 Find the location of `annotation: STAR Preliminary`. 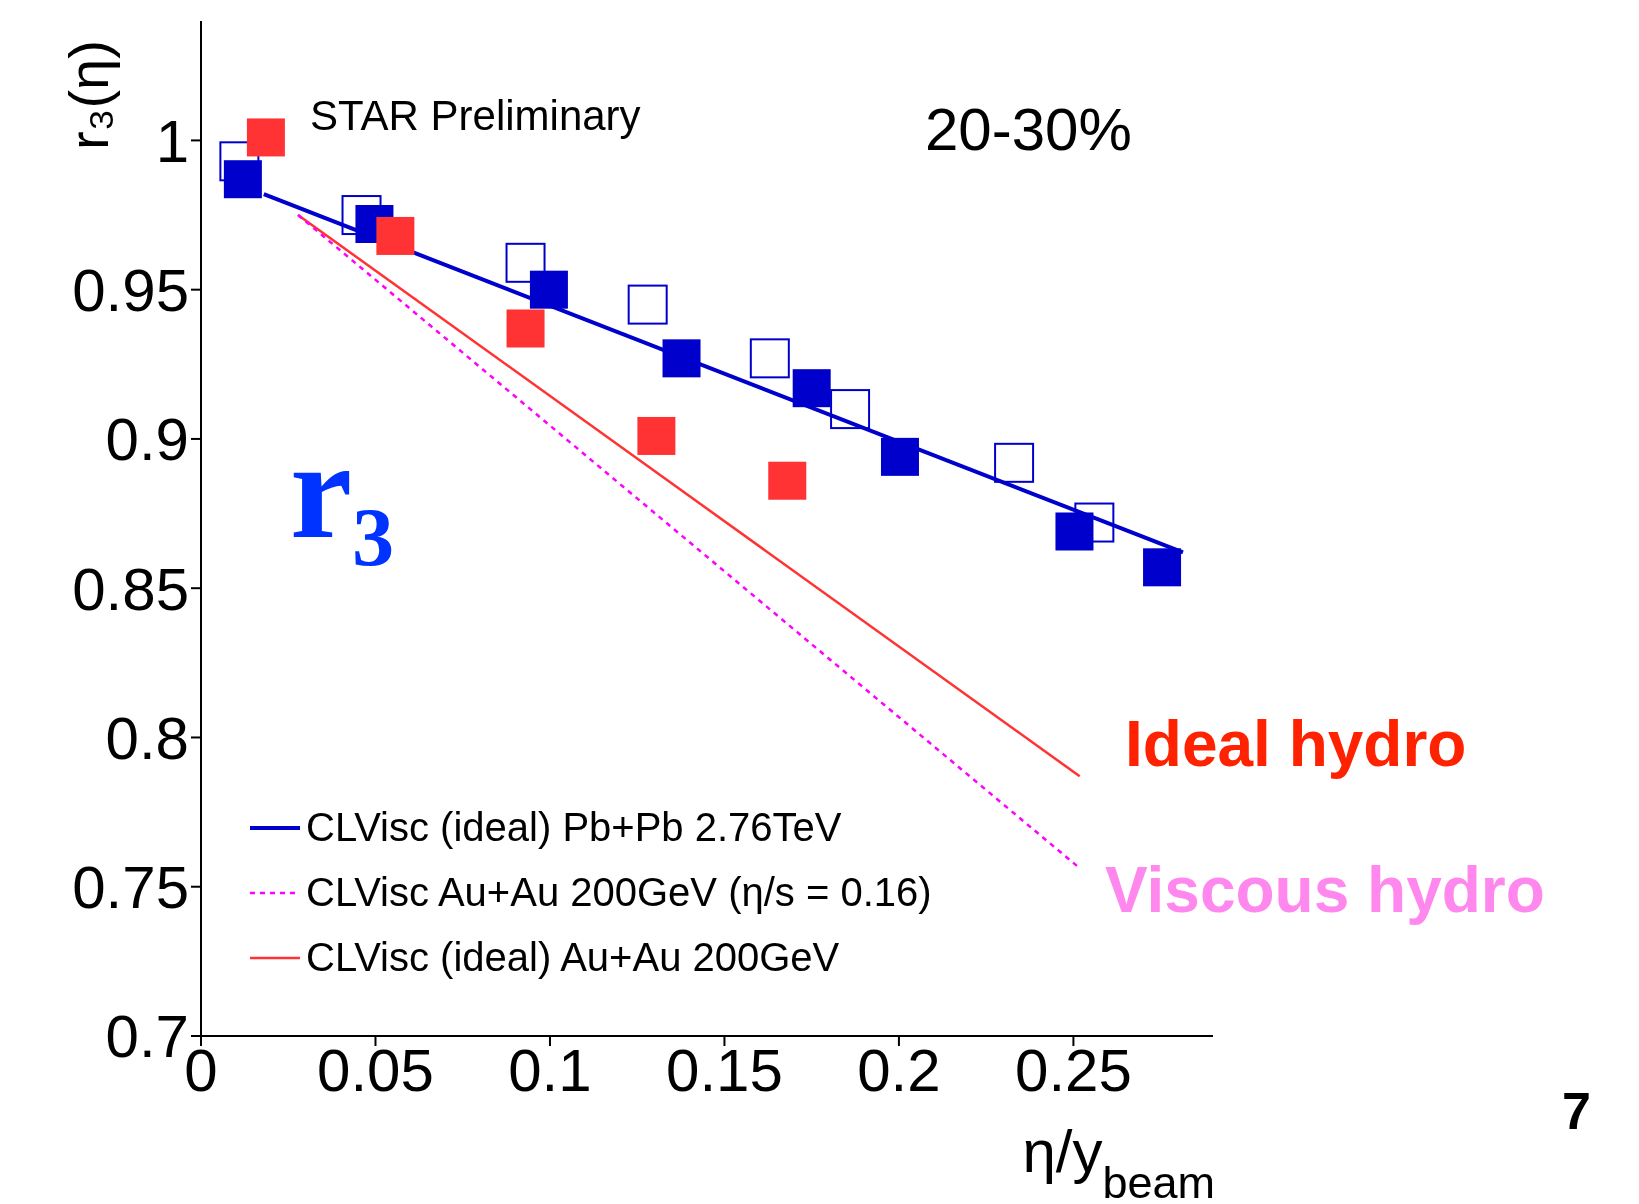

annotation: STAR Preliminary is located at coordinates (475, 115).